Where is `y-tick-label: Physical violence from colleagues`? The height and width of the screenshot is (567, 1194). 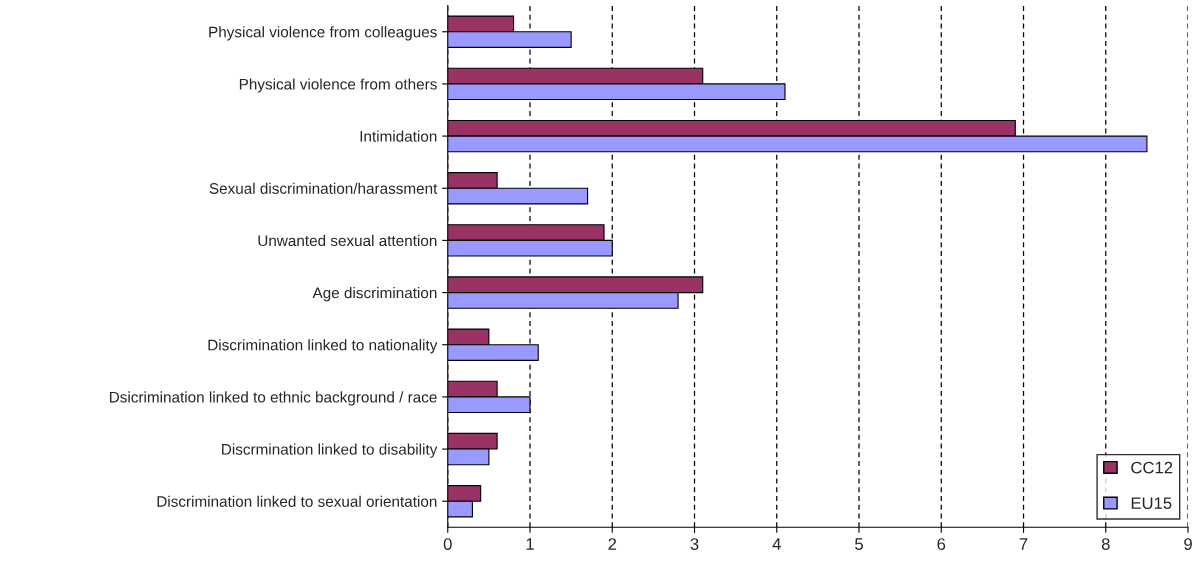
y-tick-label: Physical violence from colleagues is located at coordinates (323, 33).